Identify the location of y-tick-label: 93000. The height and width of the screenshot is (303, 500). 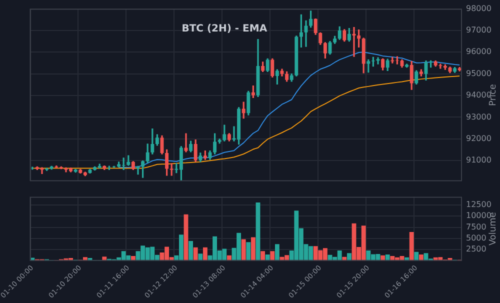
(479, 117).